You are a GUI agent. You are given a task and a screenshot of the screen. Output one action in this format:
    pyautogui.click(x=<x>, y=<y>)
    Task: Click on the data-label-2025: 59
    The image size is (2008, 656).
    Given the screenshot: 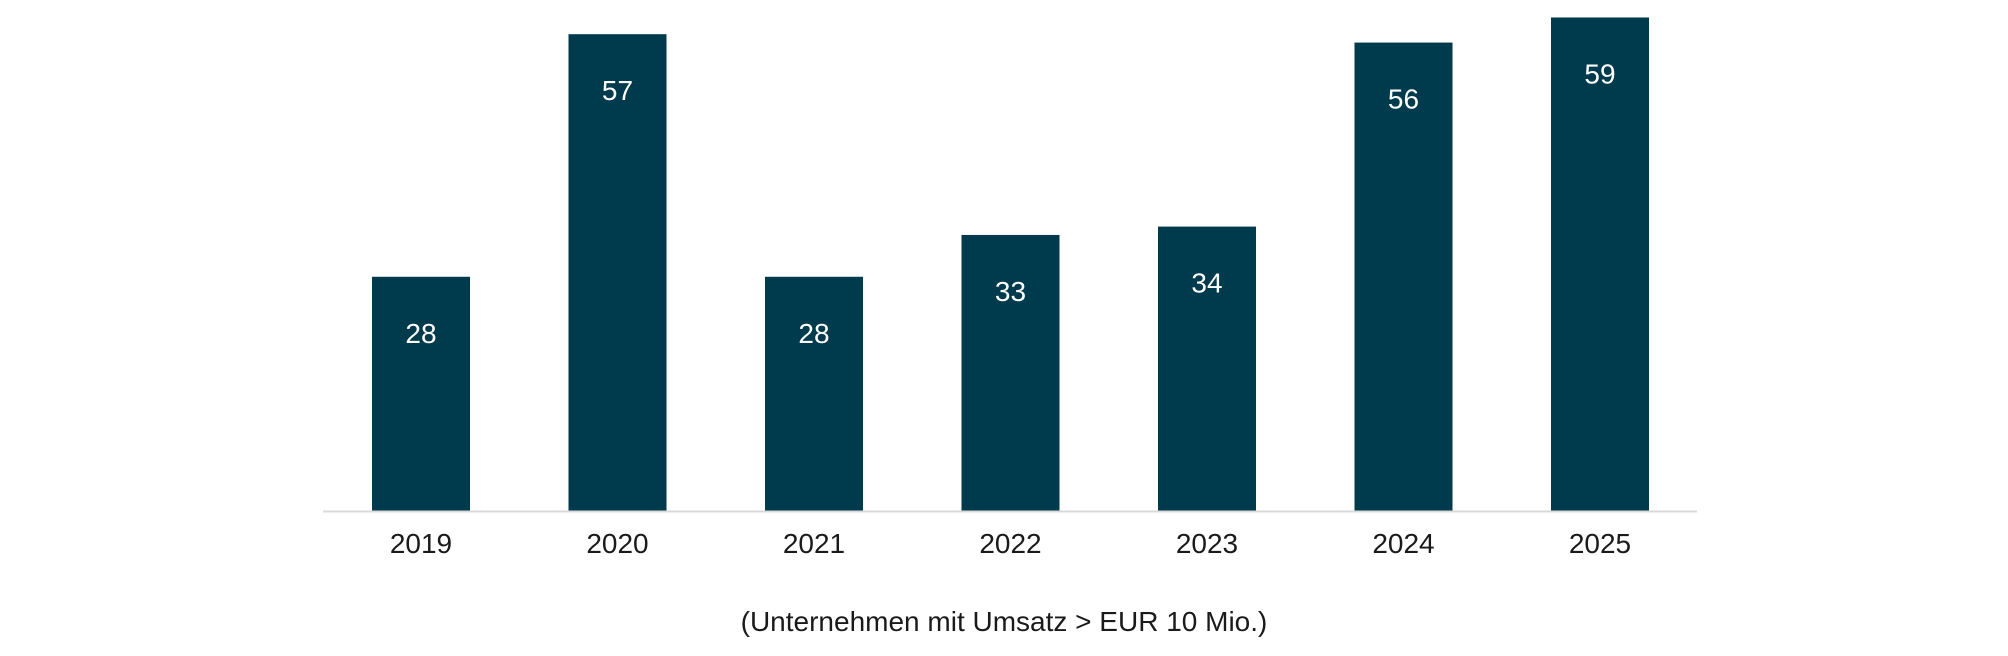 What is the action you would take?
    pyautogui.click(x=1599, y=73)
    